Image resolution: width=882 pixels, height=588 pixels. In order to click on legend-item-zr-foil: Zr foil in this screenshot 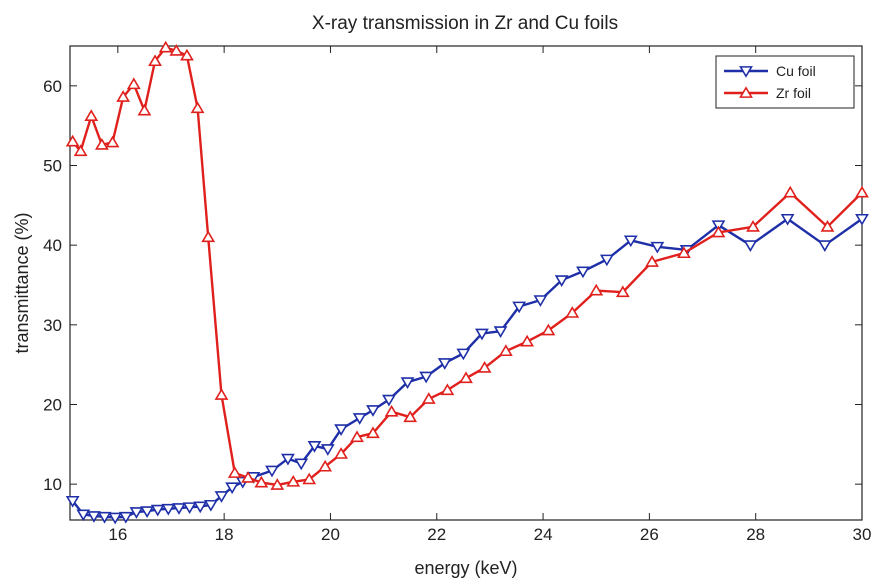, I will do `click(767, 93)`.